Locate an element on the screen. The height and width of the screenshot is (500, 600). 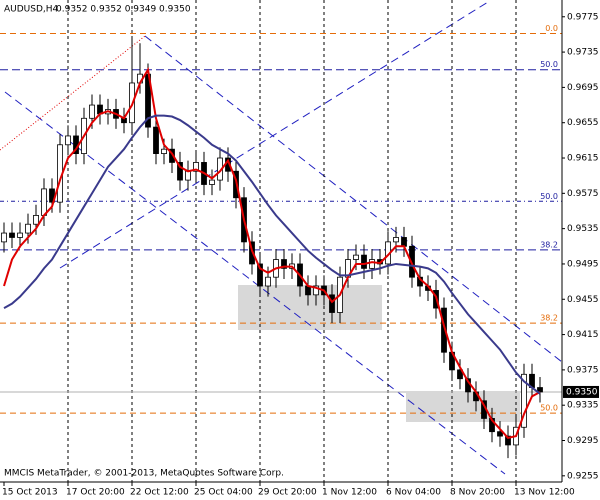
y-tick-label: 0.9455 is located at coordinates (583, 300).